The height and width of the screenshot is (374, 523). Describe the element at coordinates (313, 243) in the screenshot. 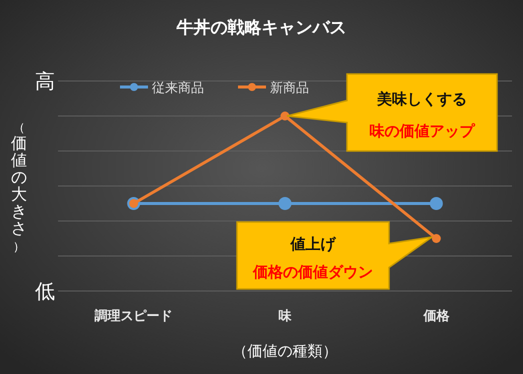

I see `annotation: 値上げ` at that location.